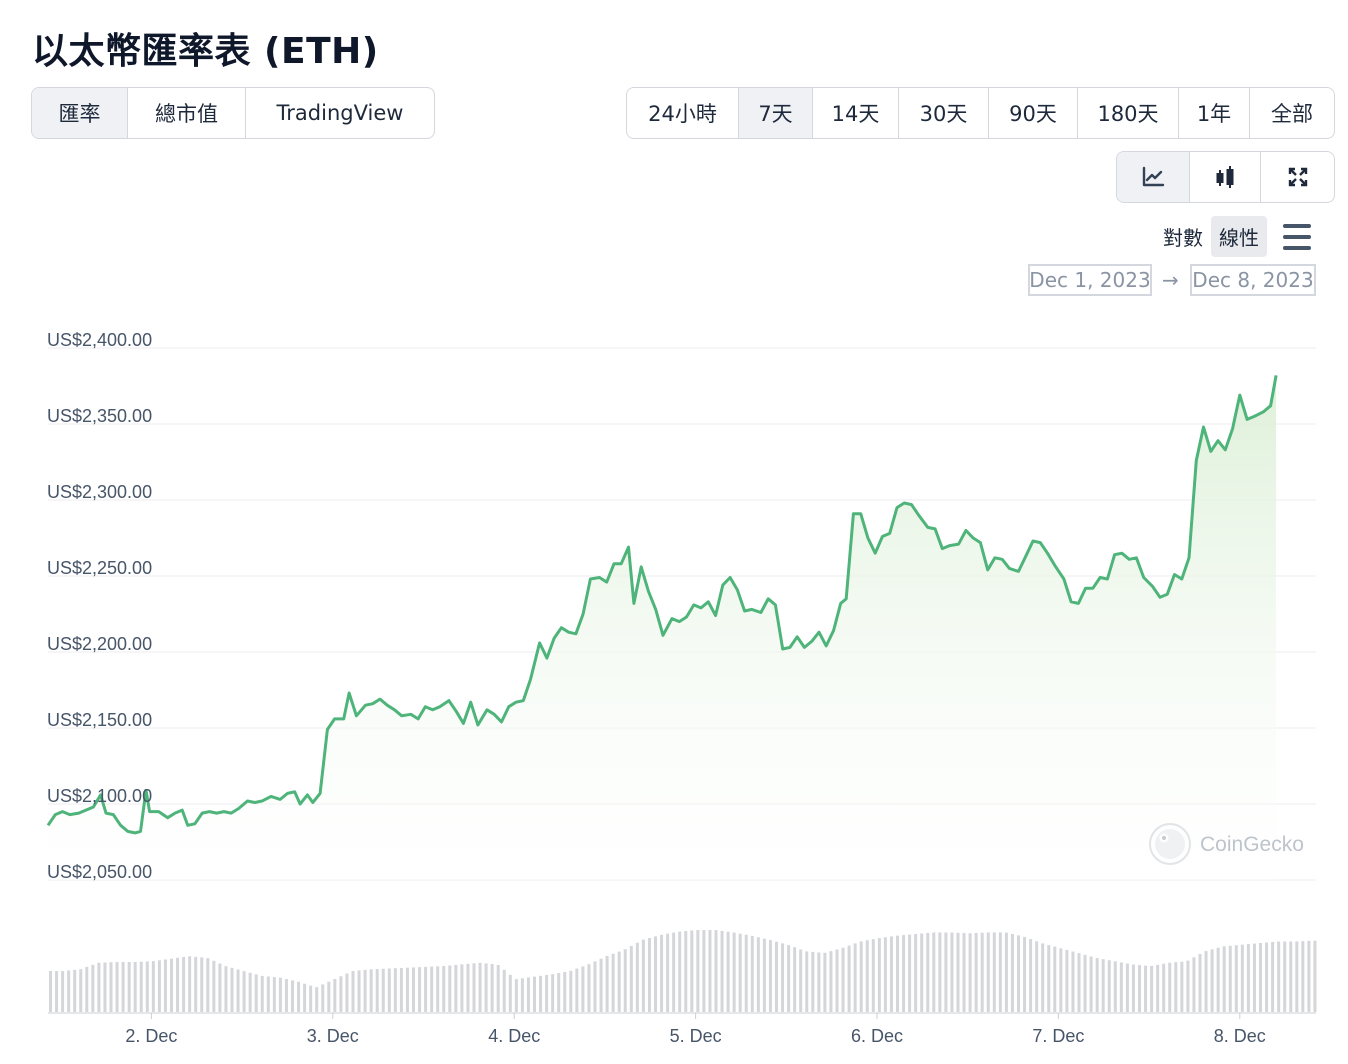 The image size is (1348, 1064). Describe the element at coordinates (1297, 236) in the screenshot. I see `hamburger-menu-icon` at that location.